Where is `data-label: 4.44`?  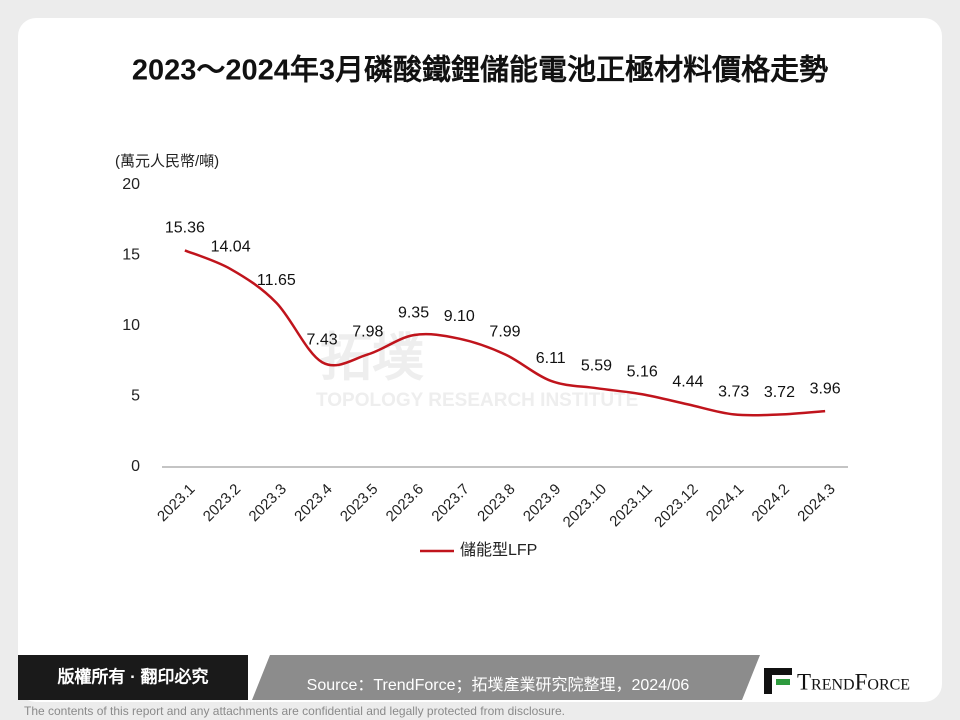
data-label: 4.44 is located at coordinates (687, 382).